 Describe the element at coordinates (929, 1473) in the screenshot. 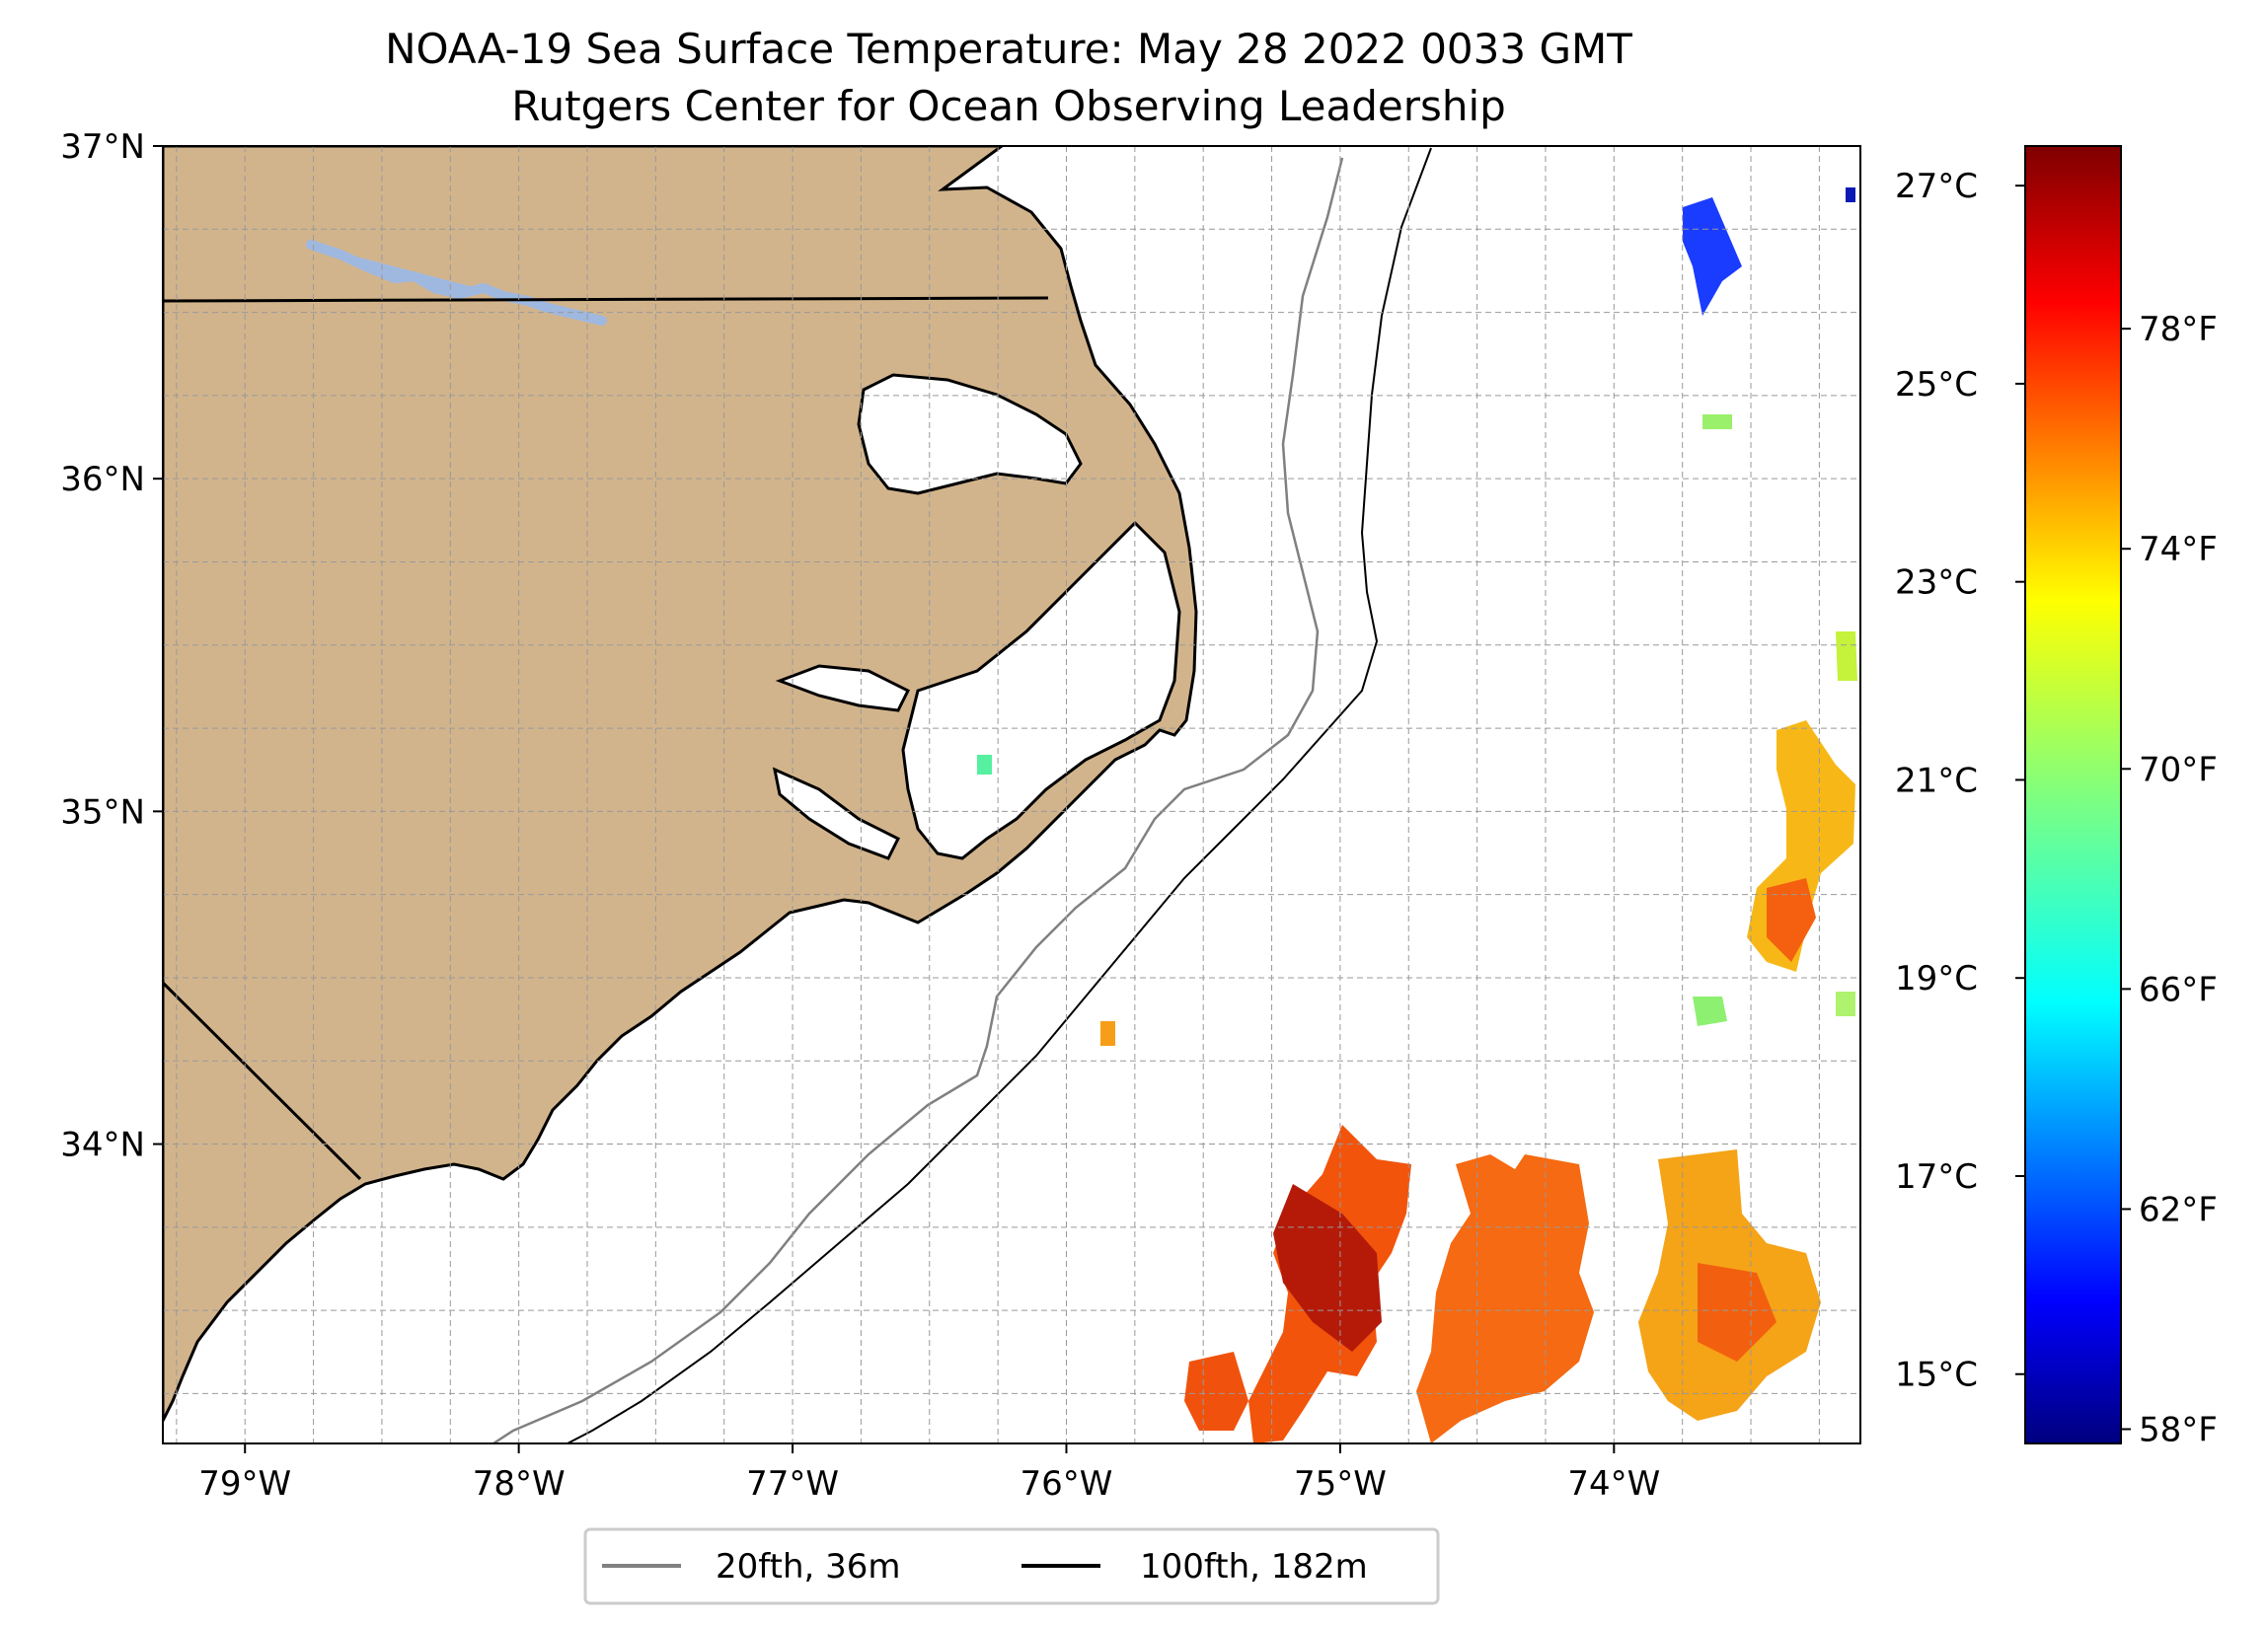

I see `lon-ticks: 79°W 78°W 77°W 76°W 75°W 74°W` at that location.